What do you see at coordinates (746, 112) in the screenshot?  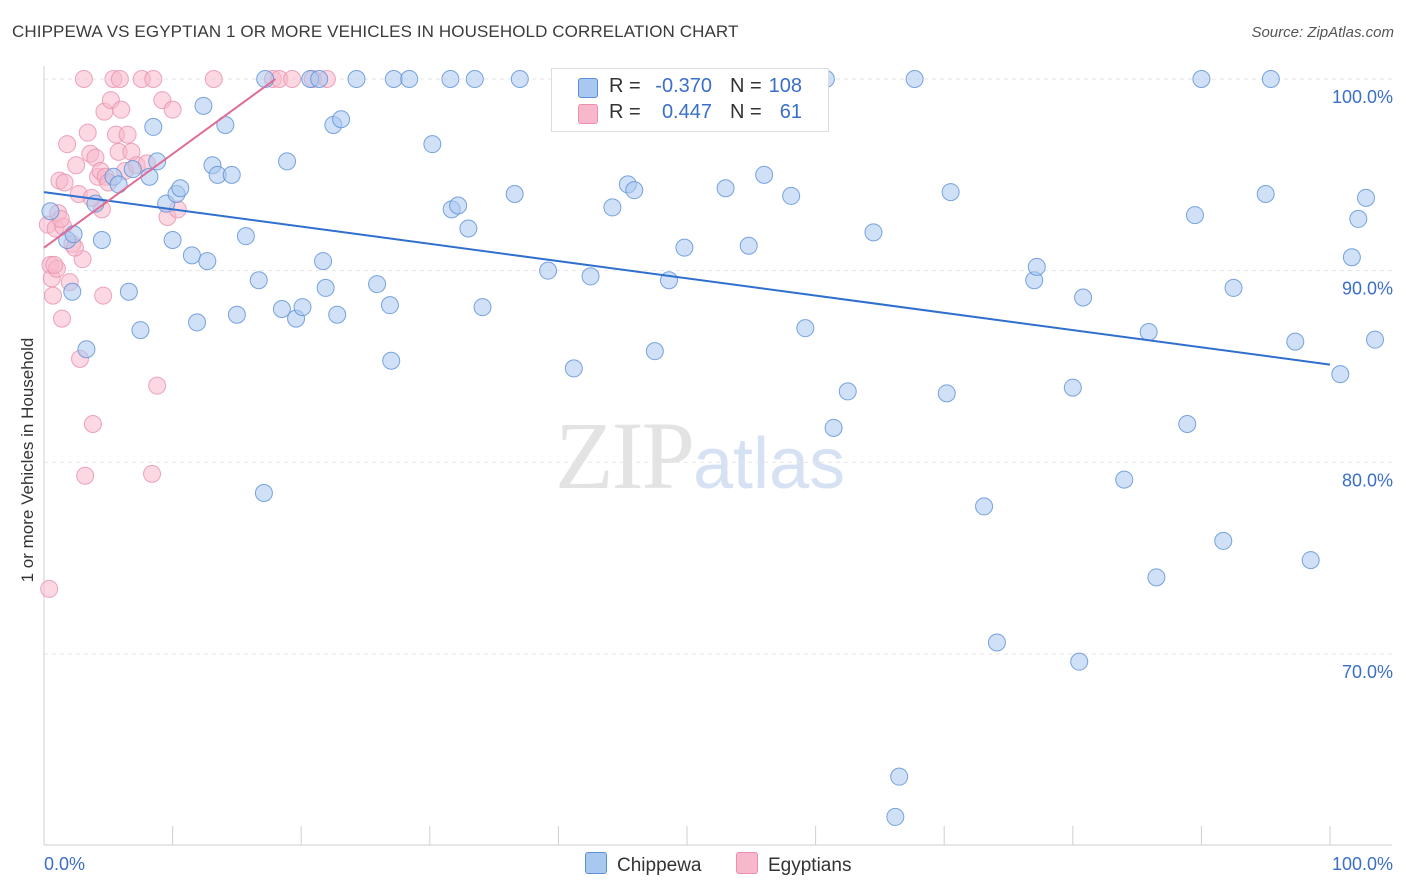 I see `n-label: N =` at bounding box center [746, 112].